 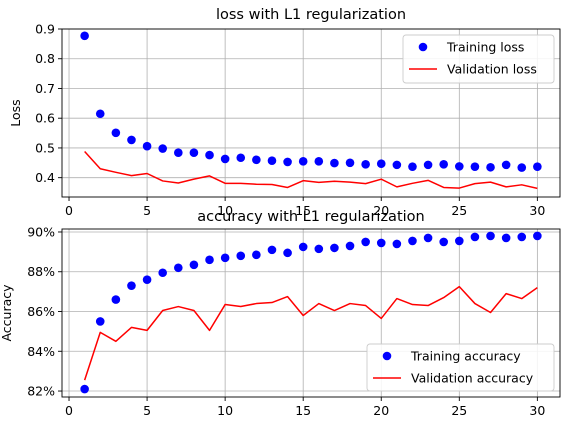 What do you see at coordinates (41, 311) in the screenshot?
I see `y-tick-label: 86%` at bounding box center [41, 311].